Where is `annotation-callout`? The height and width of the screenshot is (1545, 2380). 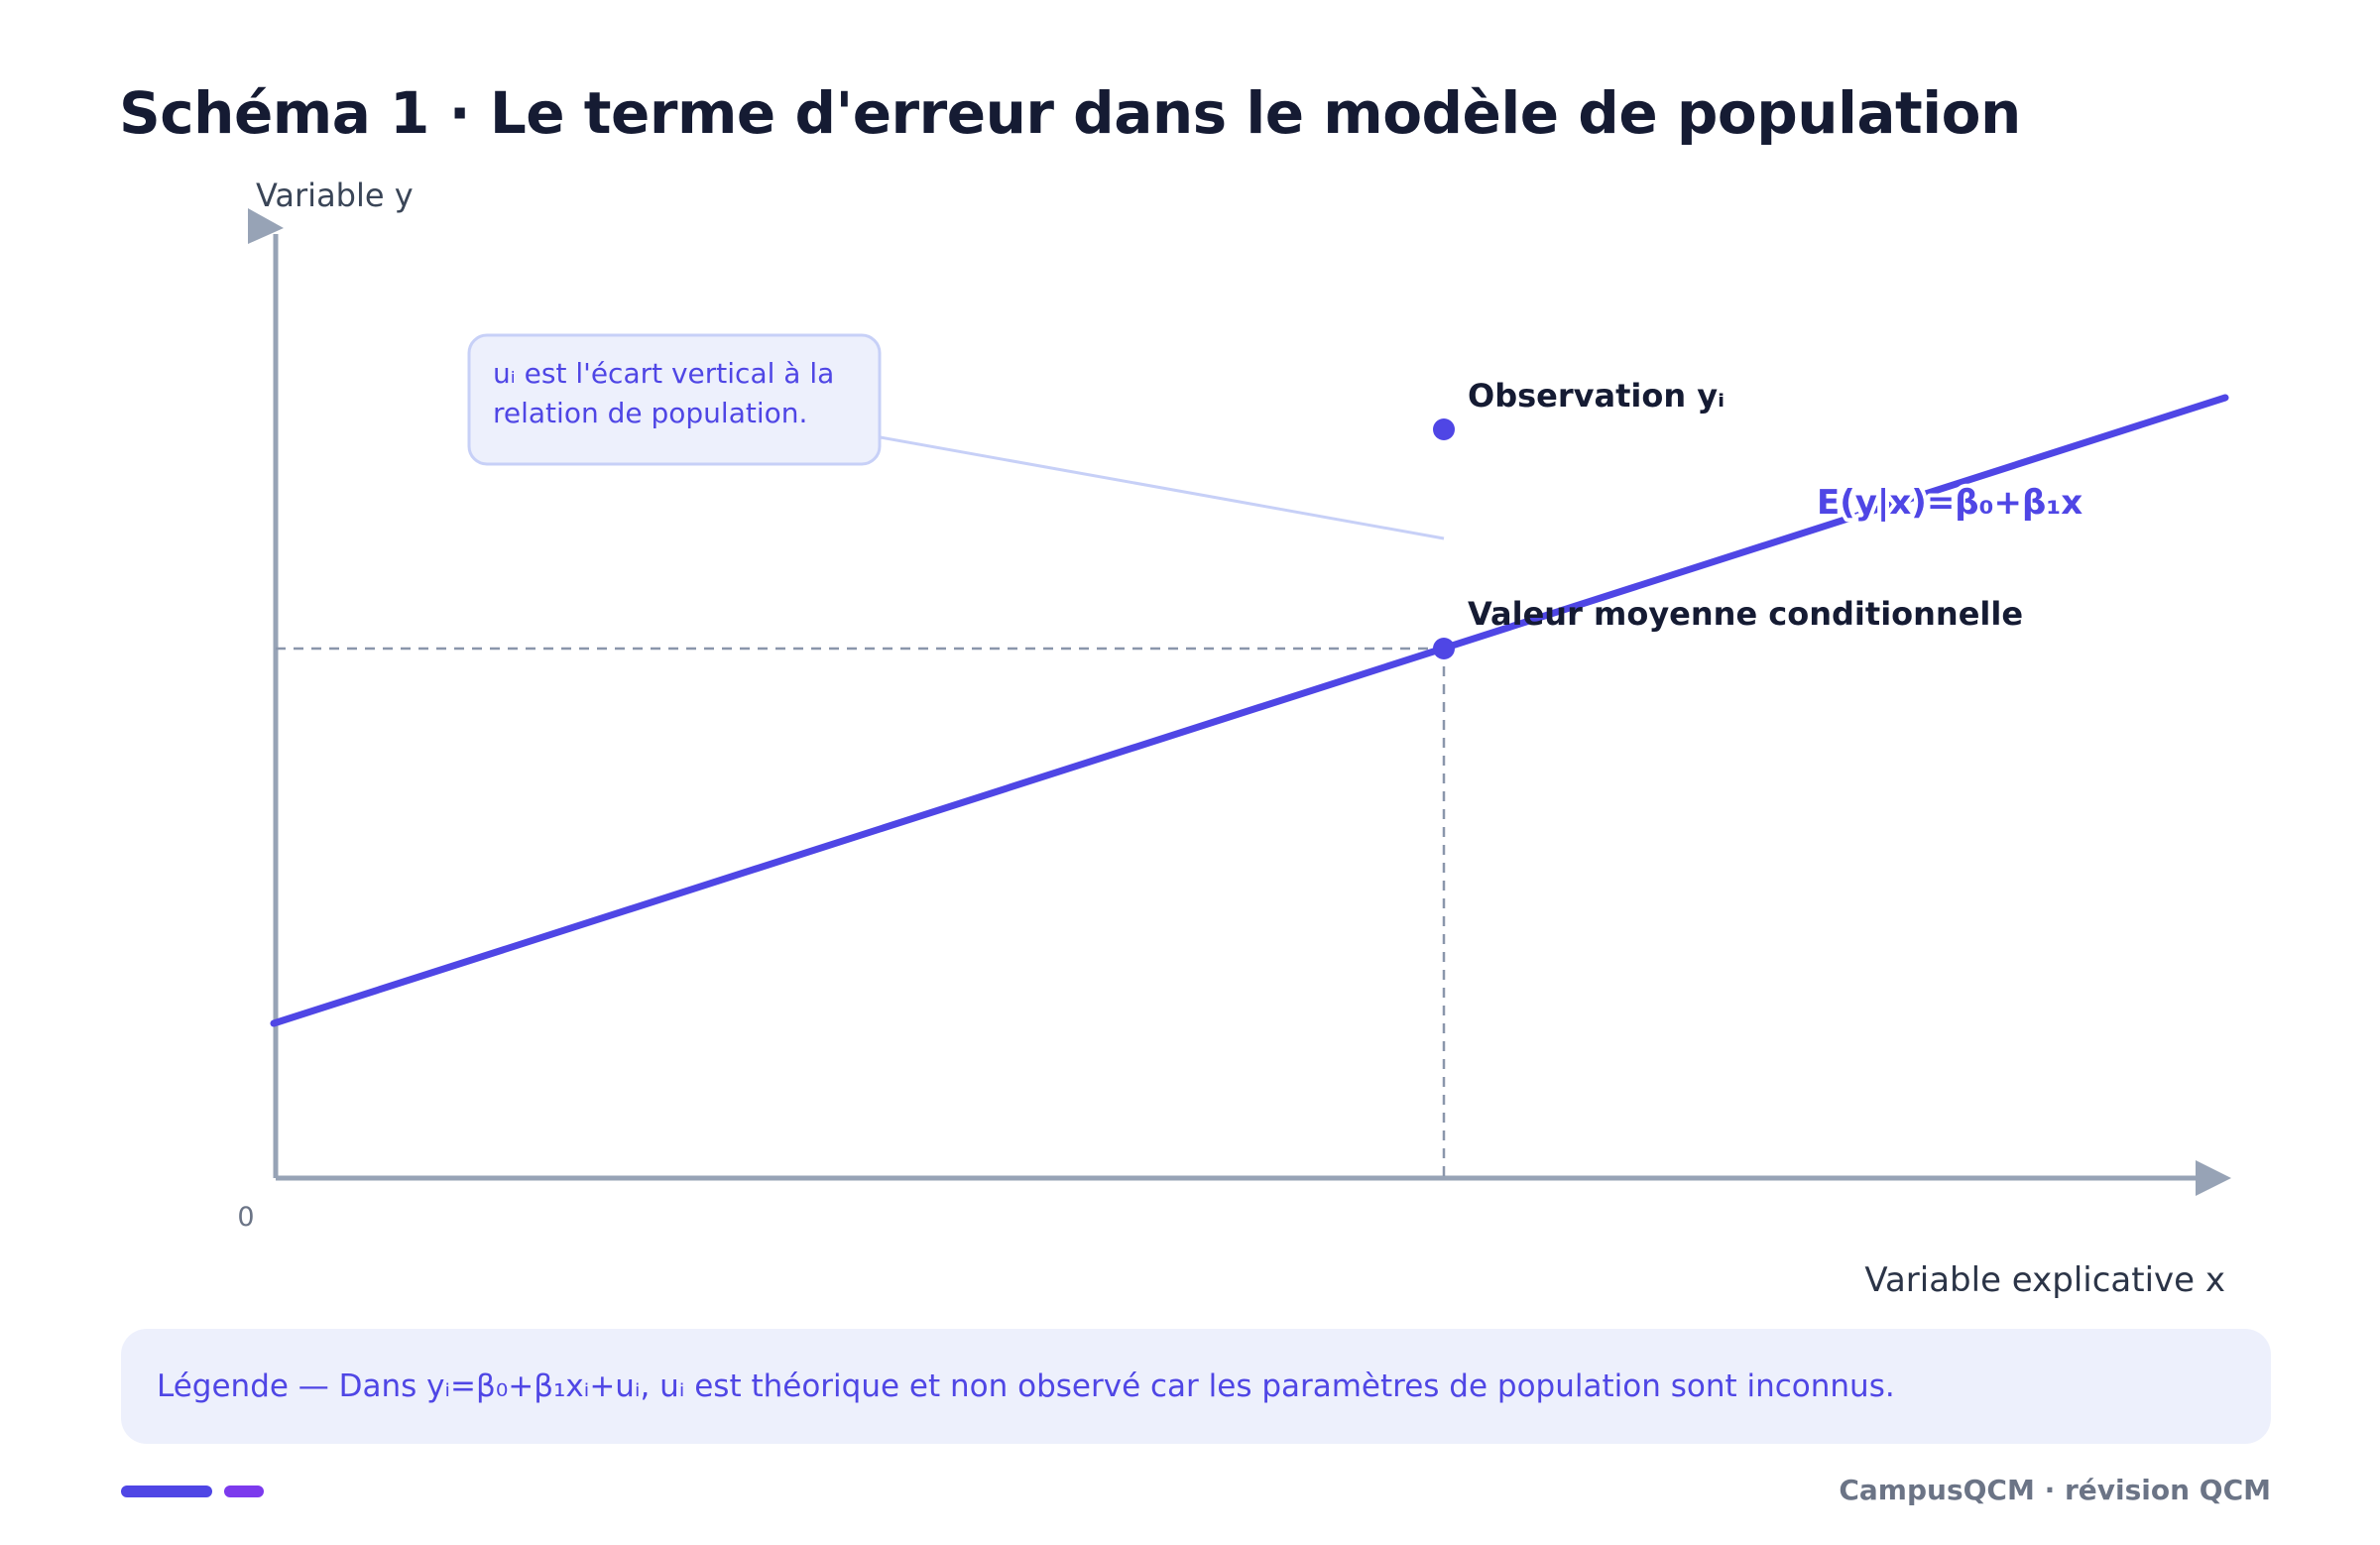
annotation-callout is located at coordinates (674, 399).